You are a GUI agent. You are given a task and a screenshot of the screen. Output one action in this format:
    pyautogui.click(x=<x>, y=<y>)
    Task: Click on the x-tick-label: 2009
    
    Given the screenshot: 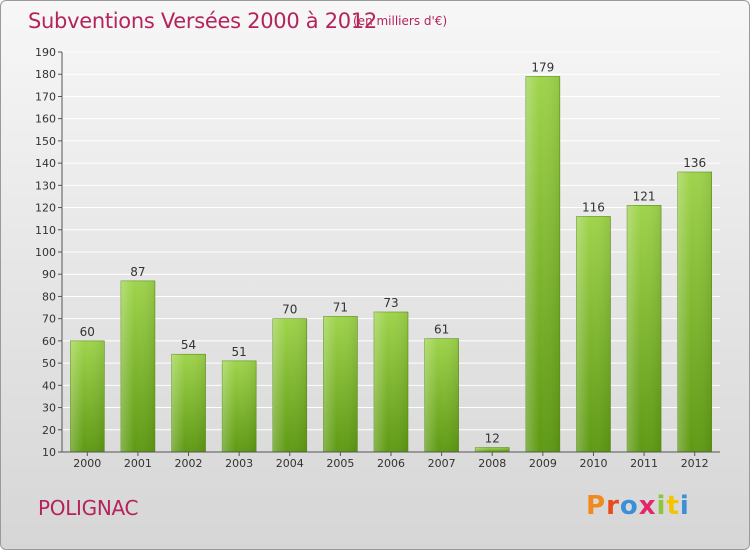 What is the action you would take?
    pyautogui.click(x=543, y=463)
    